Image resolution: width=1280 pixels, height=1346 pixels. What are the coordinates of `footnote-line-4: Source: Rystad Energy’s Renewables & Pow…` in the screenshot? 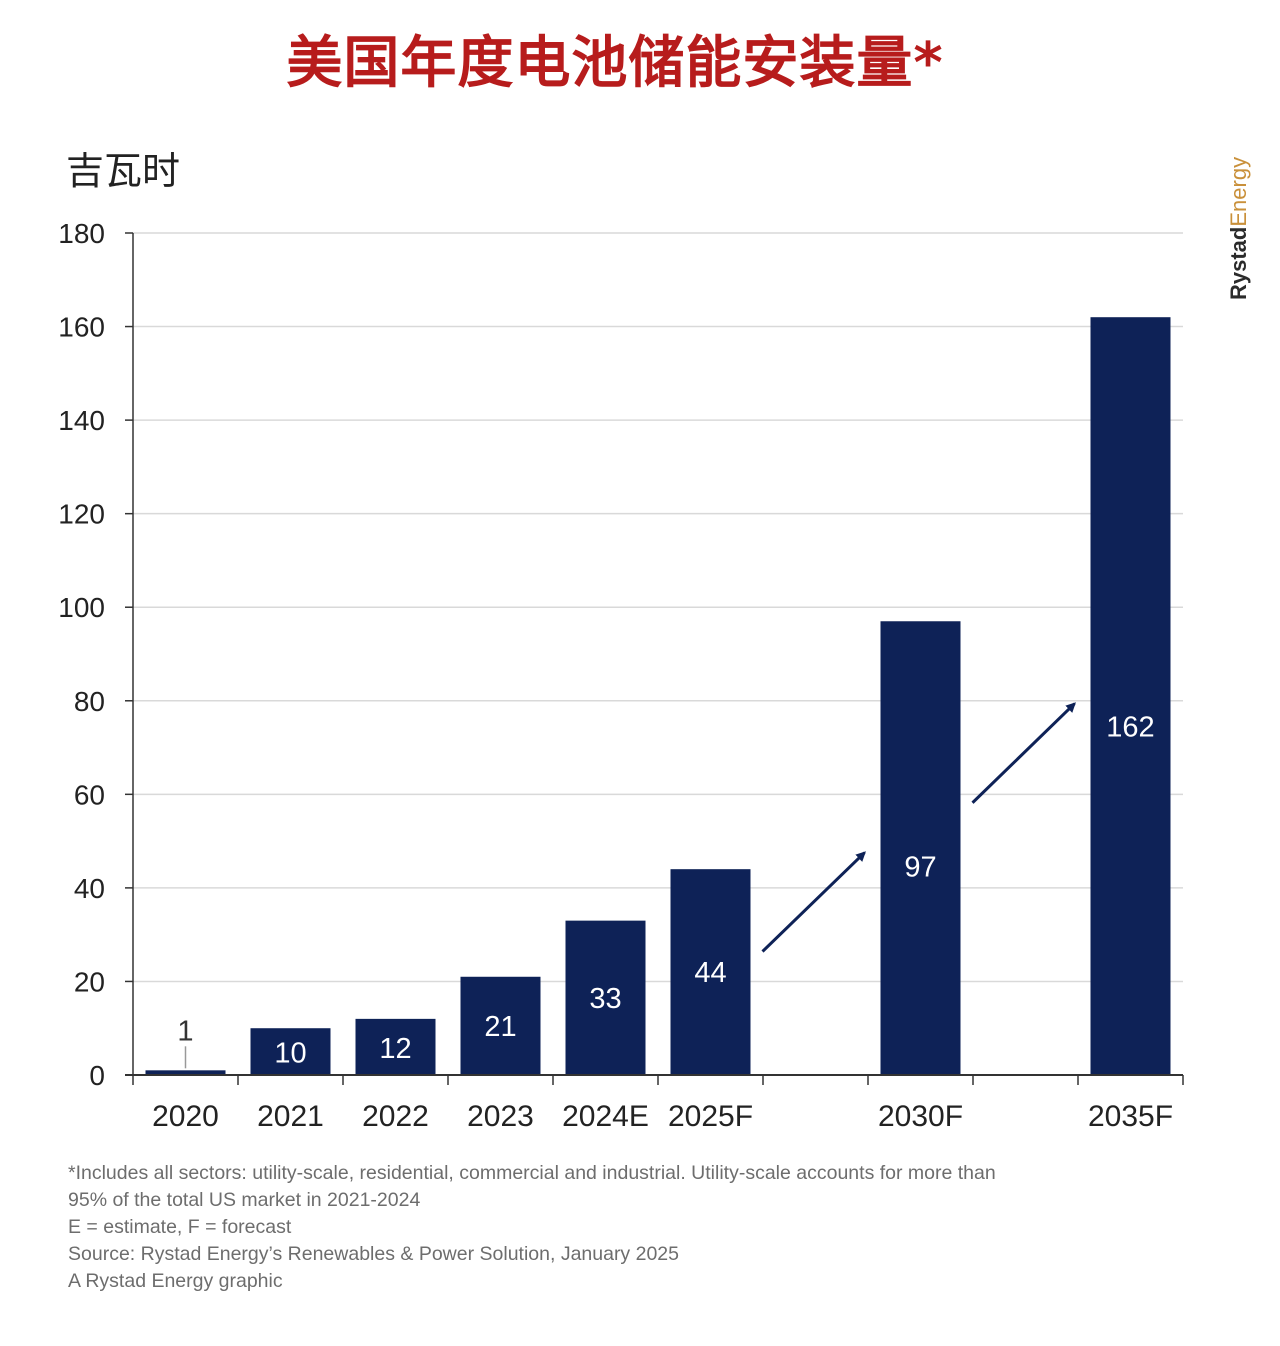 It's located at (373, 1254).